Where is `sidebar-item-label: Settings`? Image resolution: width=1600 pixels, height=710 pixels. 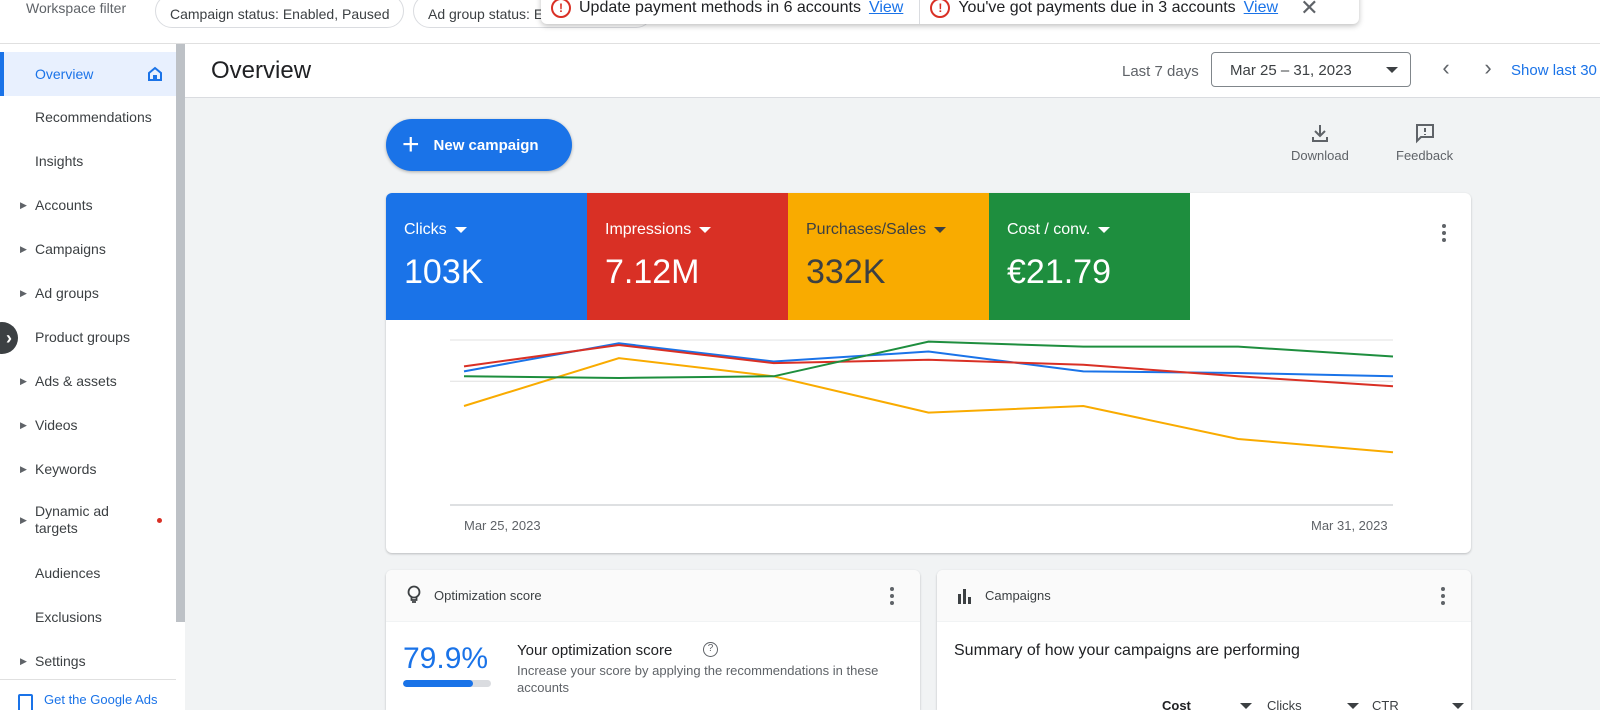
sidebar-item-label: Settings is located at coordinates (60, 661).